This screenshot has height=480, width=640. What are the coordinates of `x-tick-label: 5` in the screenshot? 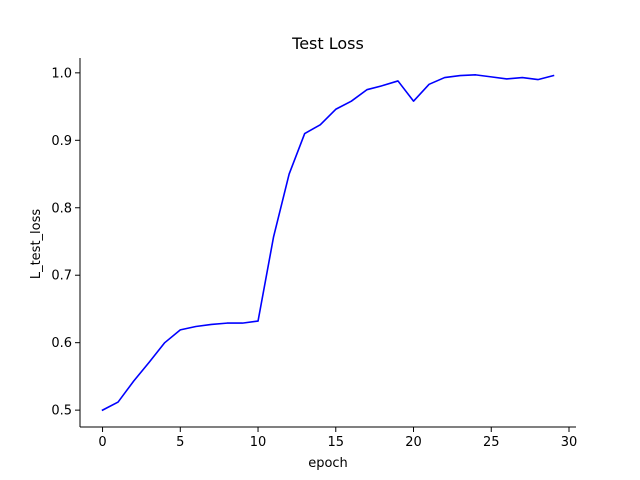 It's located at (180, 442).